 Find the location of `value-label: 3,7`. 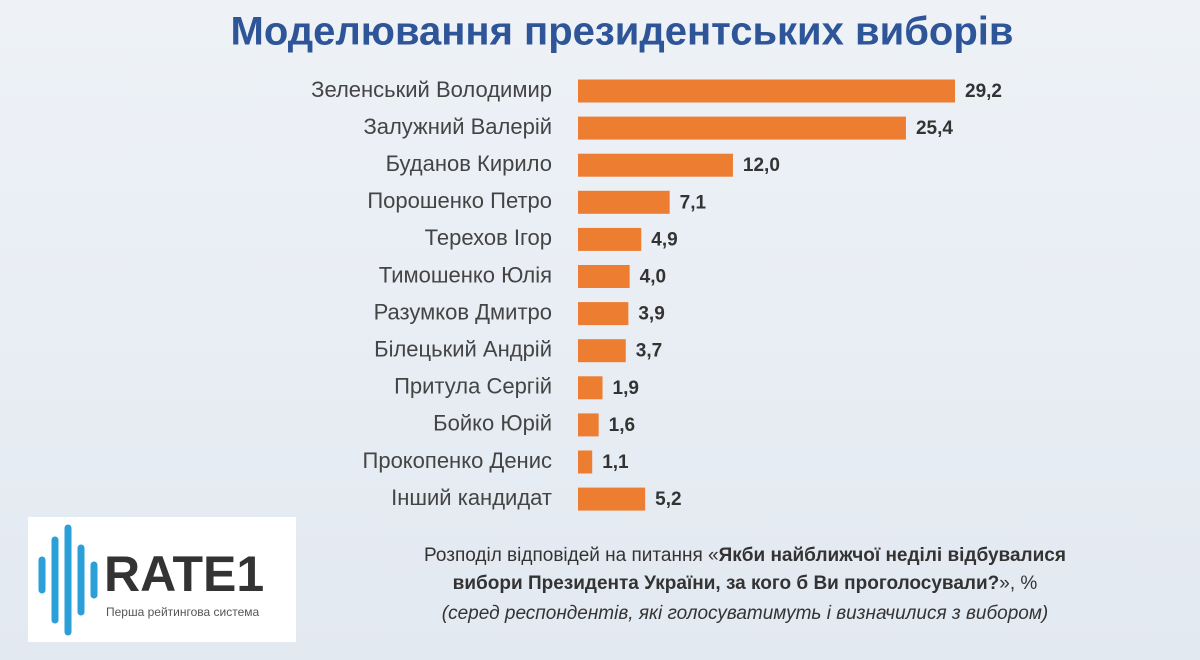

value-label: 3,7 is located at coordinates (649, 351).